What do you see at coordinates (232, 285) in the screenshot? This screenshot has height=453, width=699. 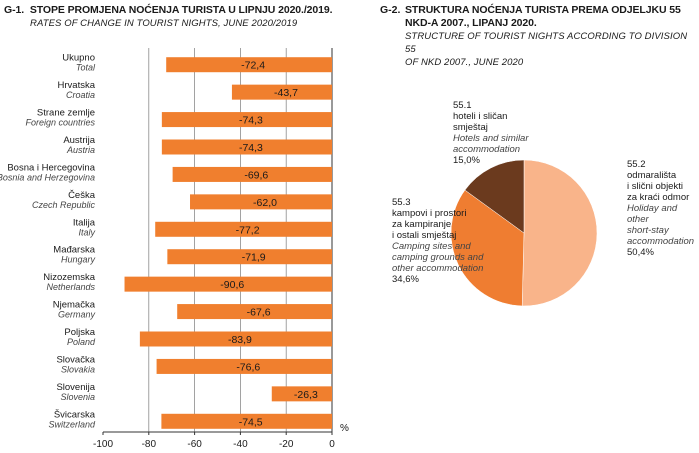 I see `bar-value-label: -90,6` at bounding box center [232, 285].